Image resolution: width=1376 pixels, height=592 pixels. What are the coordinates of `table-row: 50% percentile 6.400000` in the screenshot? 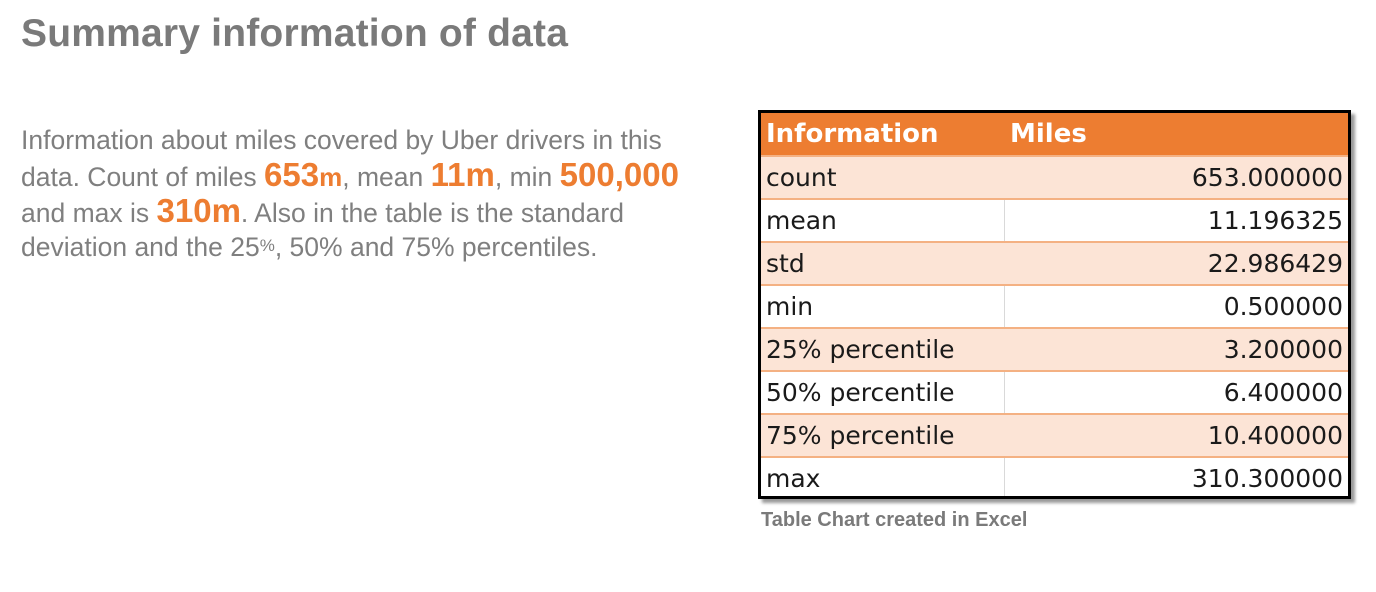 It's located at (1054, 393).